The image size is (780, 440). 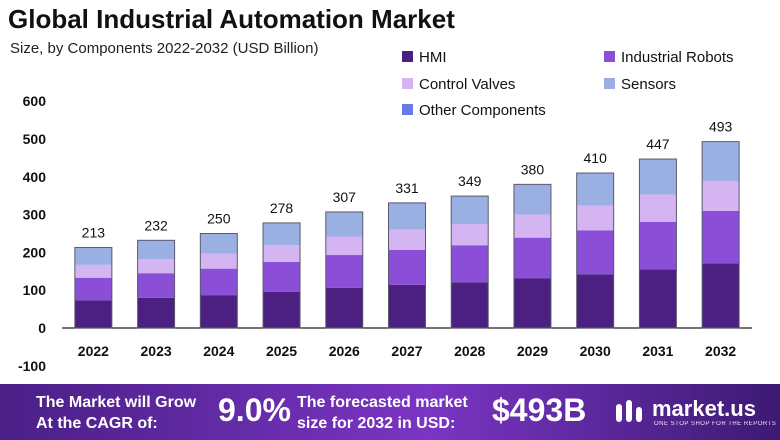 What do you see at coordinates (532, 351) in the screenshot?
I see `x-tick-label: 2029` at bounding box center [532, 351].